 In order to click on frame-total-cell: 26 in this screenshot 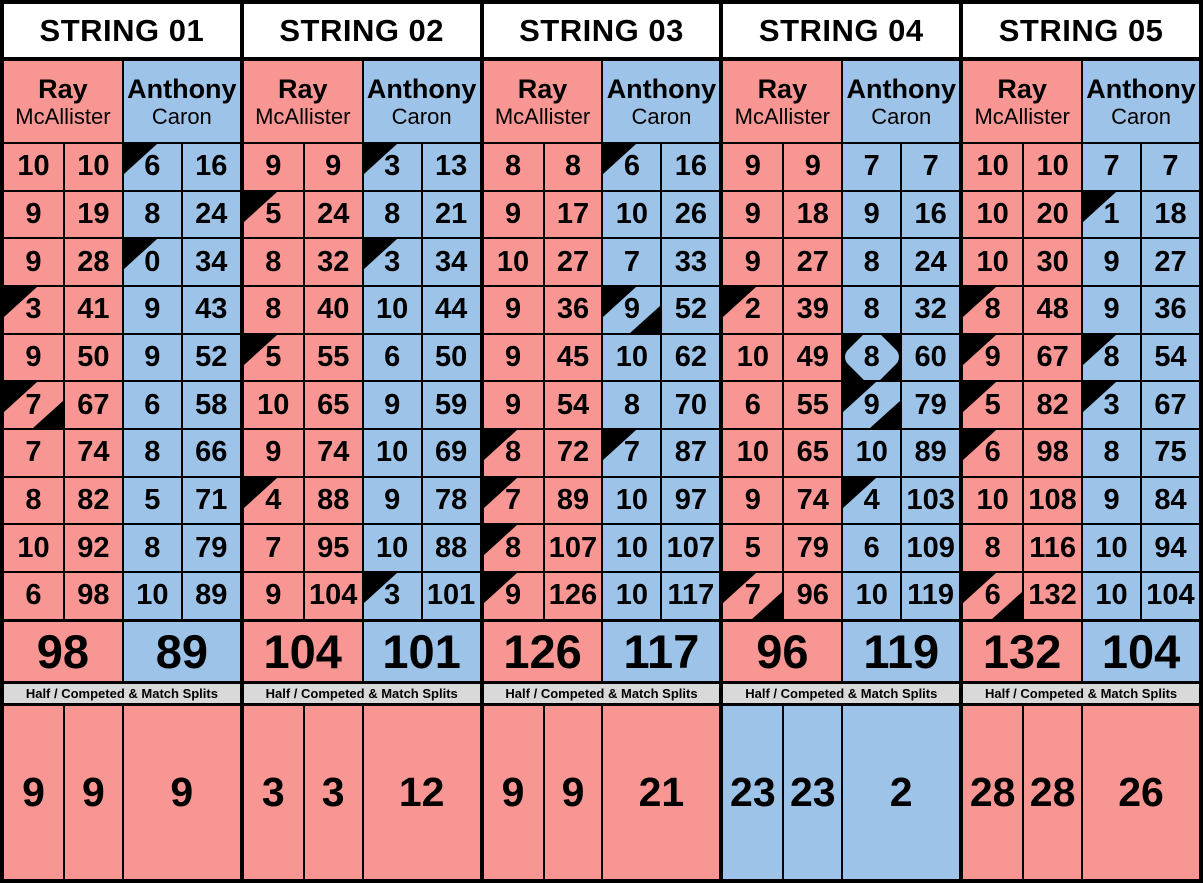, I will do `click(690, 214)`.